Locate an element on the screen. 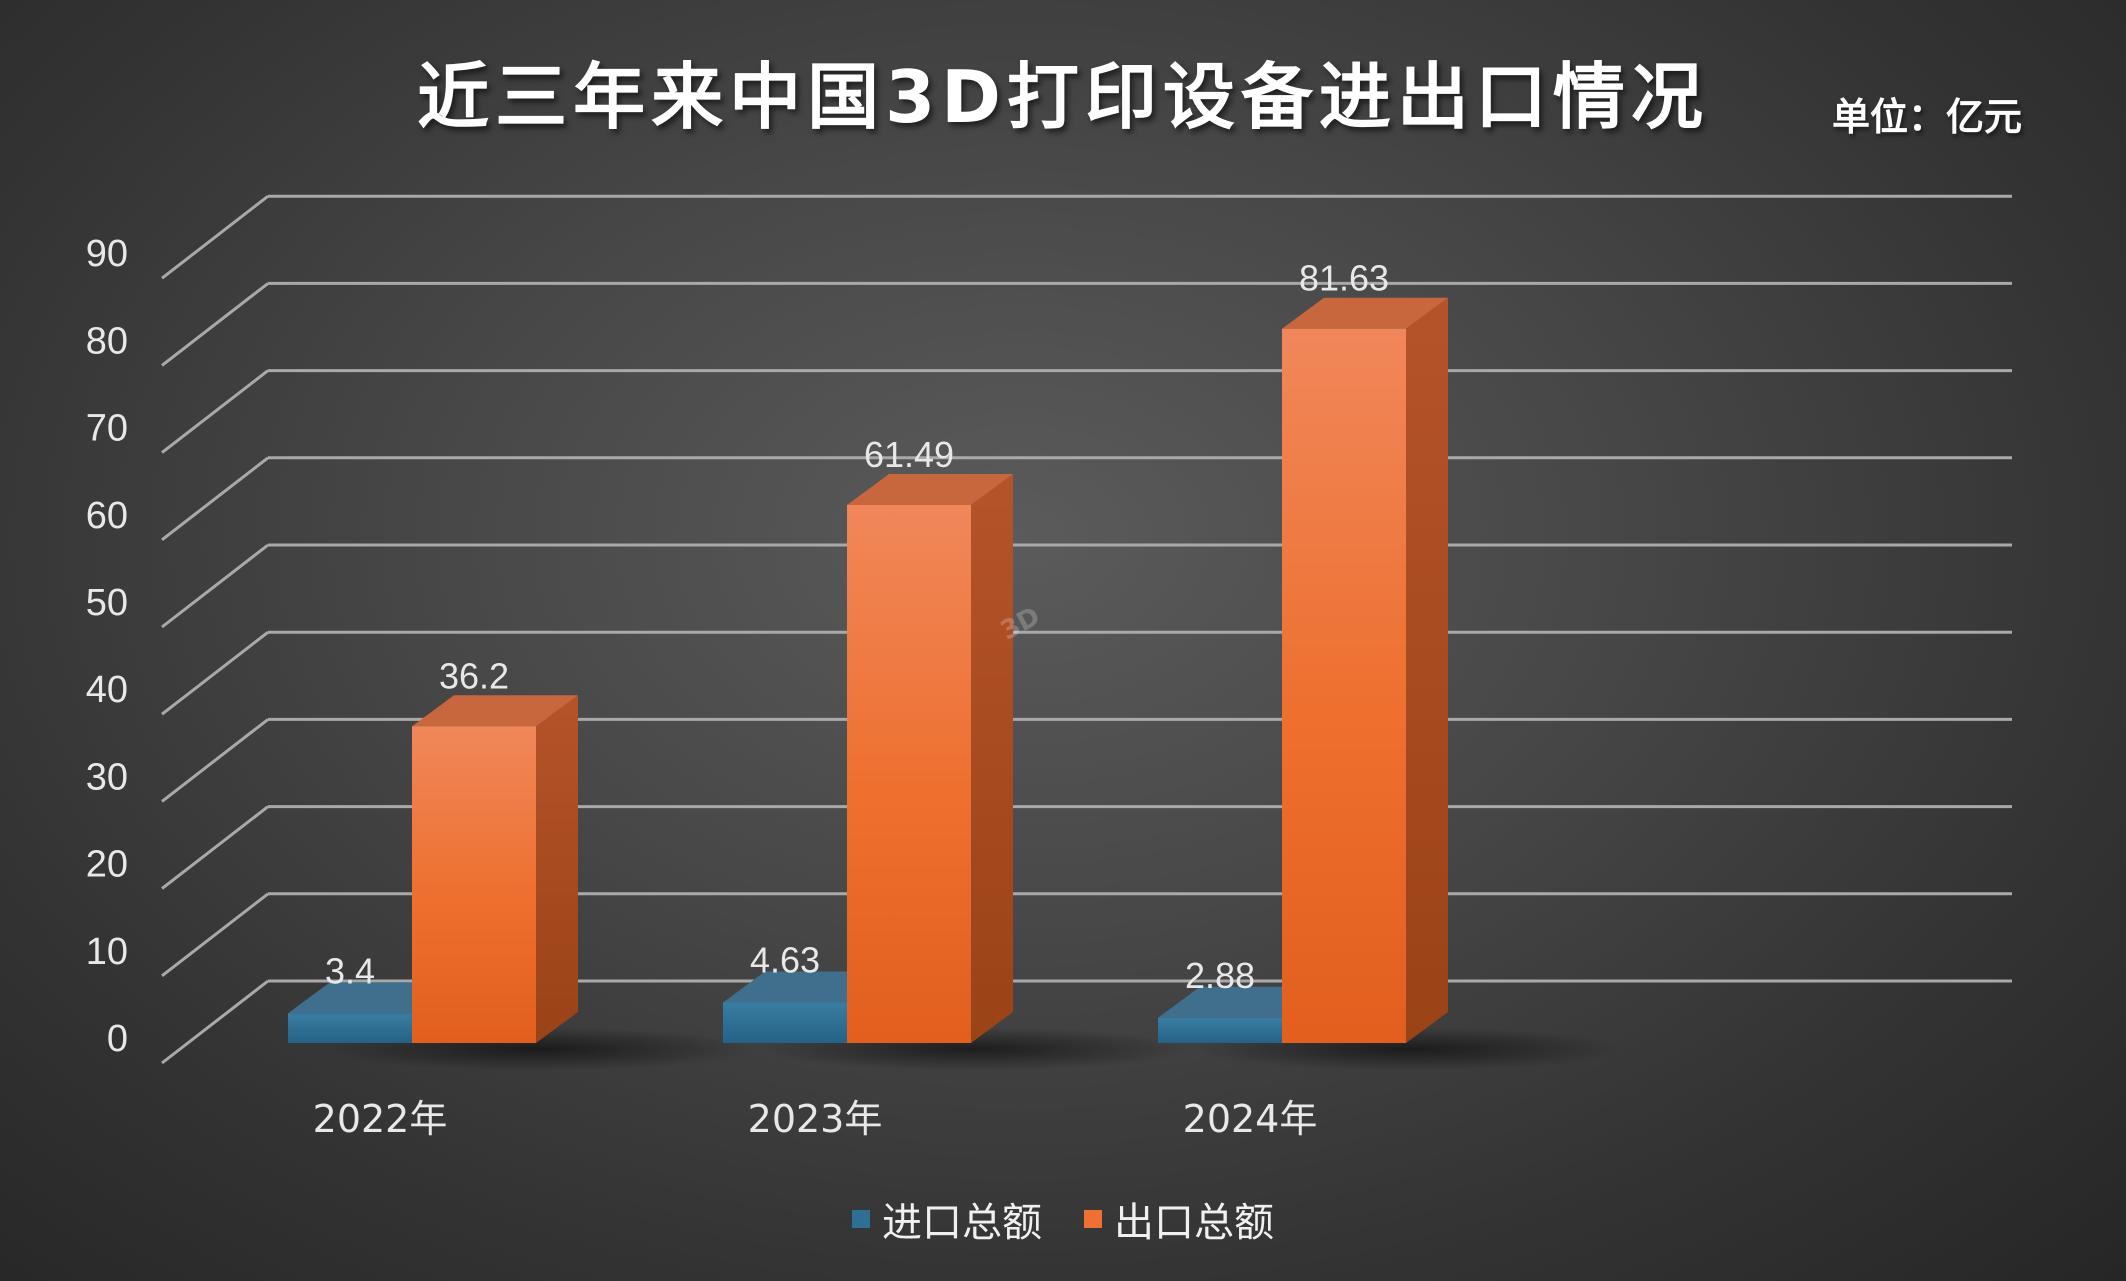 The width and height of the screenshot is (2126, 1281). x-tick-label: 2023年 is located at coordinates (815, 1119).